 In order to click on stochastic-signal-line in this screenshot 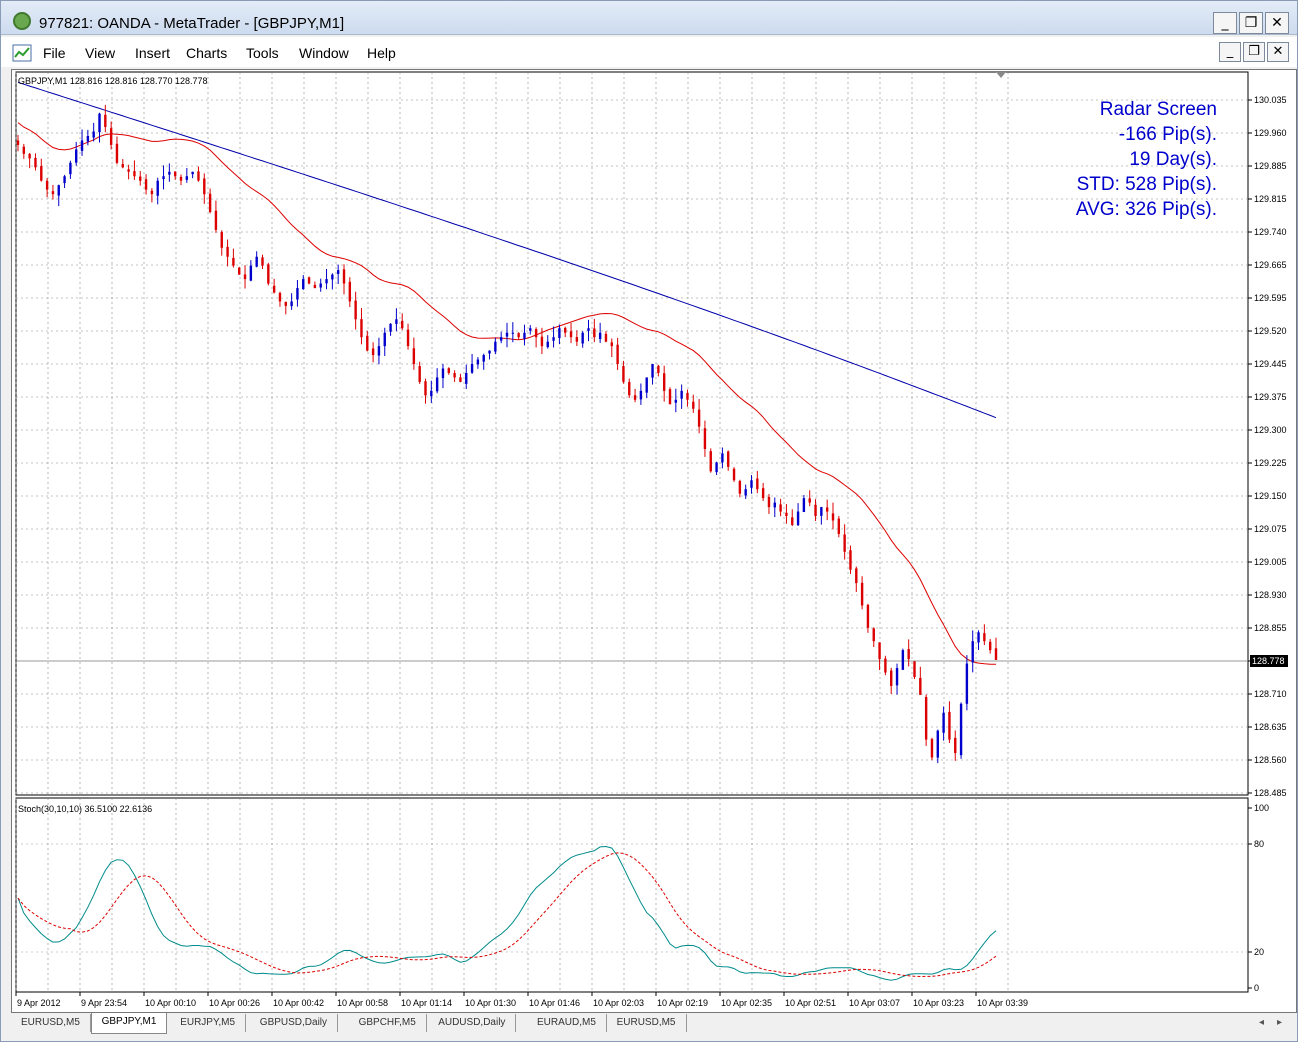, I will do `click(507, 915)`.